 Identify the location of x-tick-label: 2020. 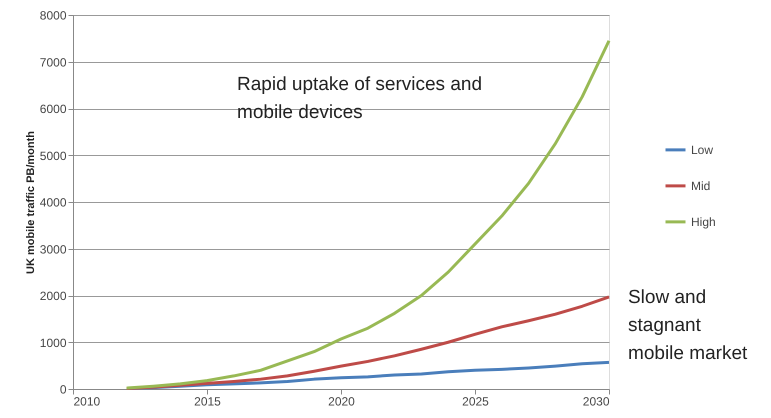
(342, 401).